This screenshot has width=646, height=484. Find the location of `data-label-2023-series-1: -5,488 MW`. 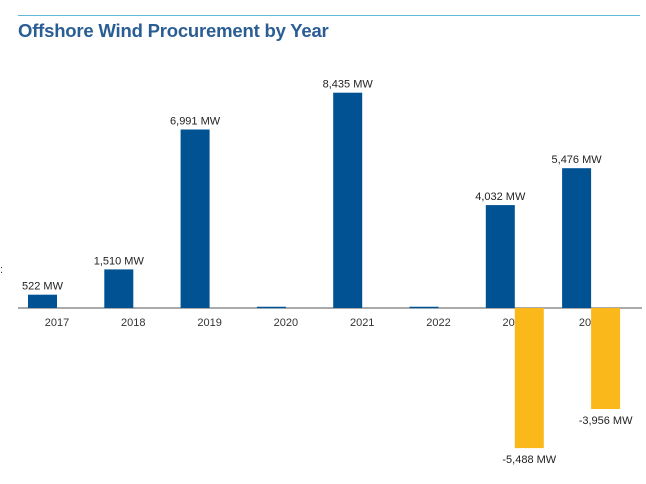

data-label-2023-series-1: -5,488 MW is located at coordinates (529, 460).